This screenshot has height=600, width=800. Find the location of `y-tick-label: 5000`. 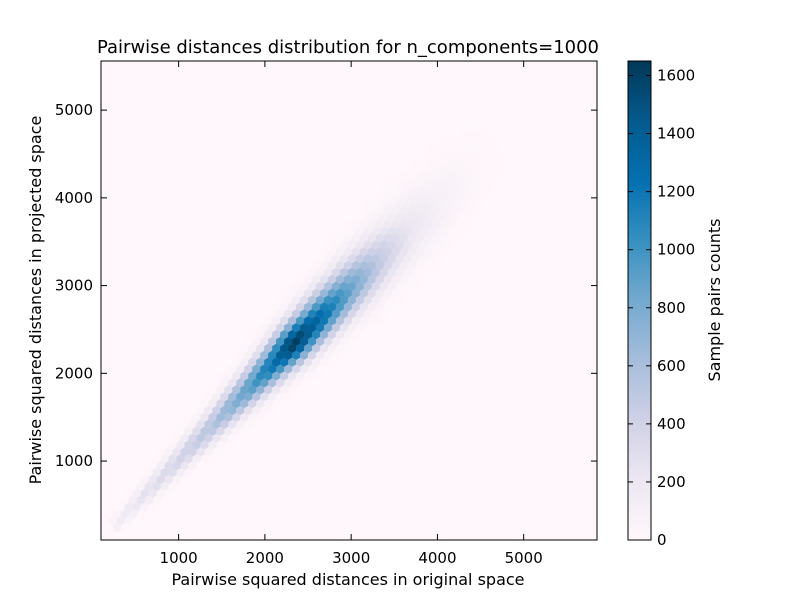

y-tick-label: 5000 is located at coordinates (74, 110).